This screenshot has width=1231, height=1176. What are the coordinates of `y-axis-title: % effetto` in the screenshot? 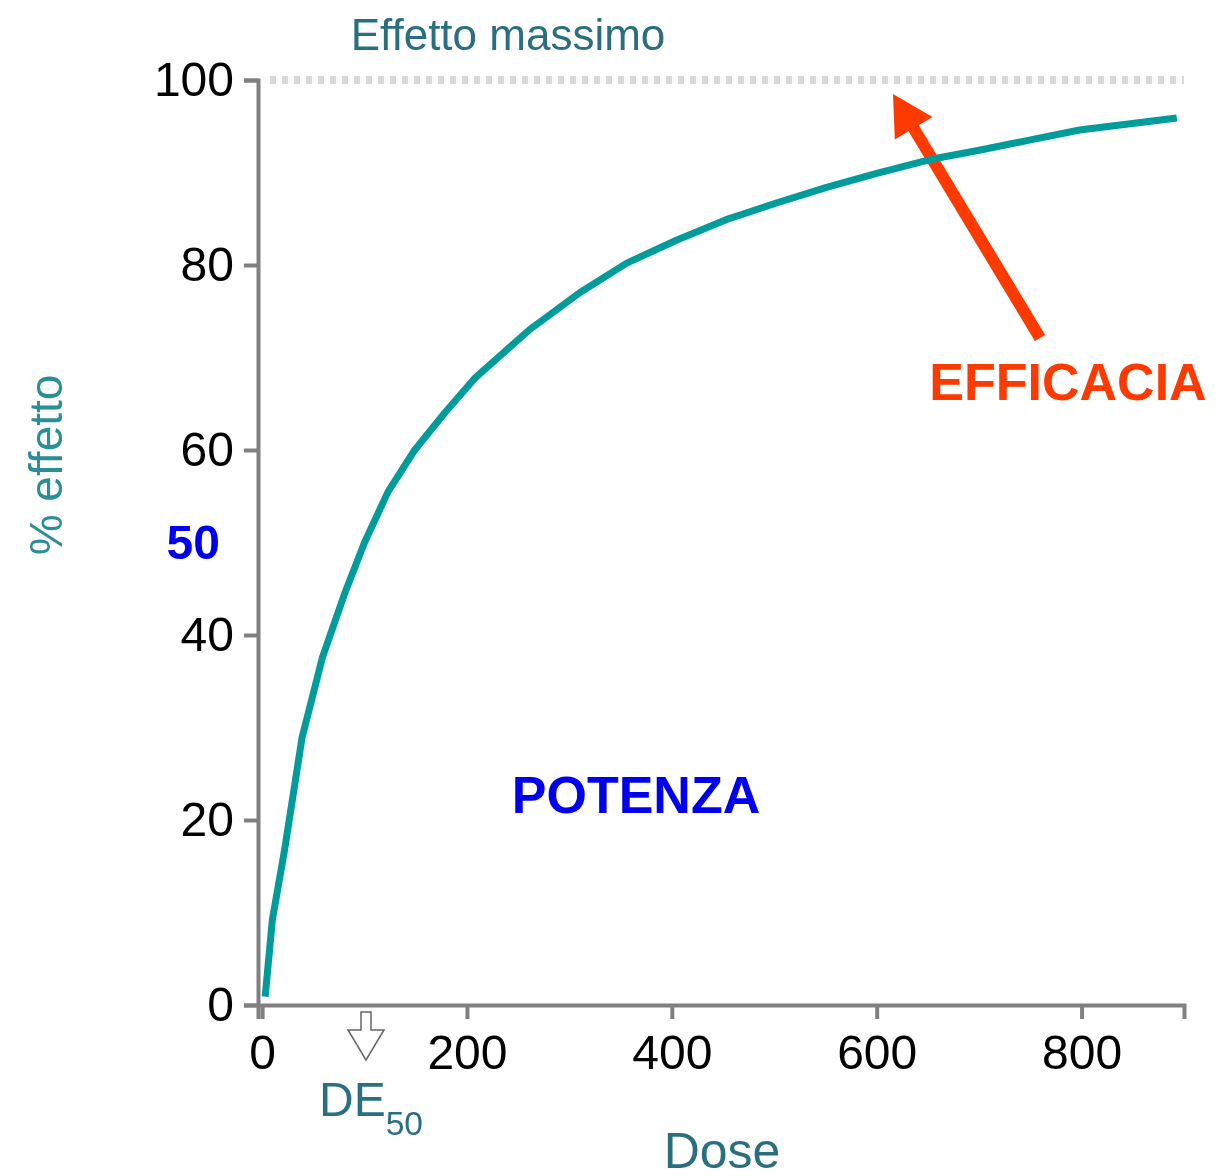 It's located at (46, 465).